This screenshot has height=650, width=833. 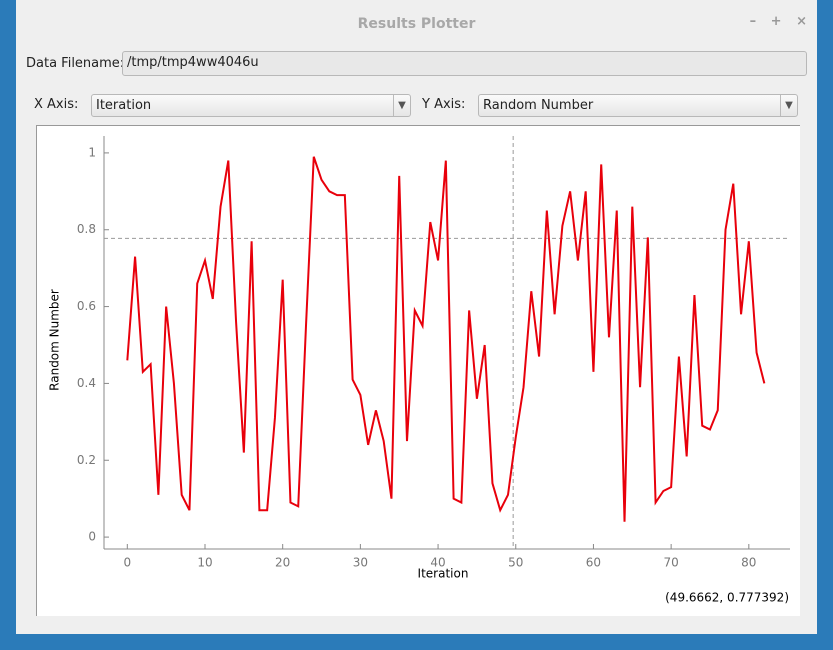 What do you see at coordinates (593, 563) in the screenshot?
I see `x-tick-label: 60` at bounding box center [593, 563].